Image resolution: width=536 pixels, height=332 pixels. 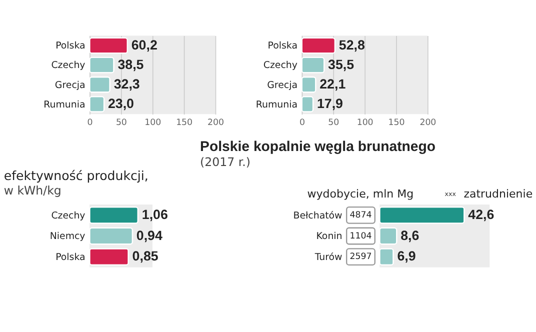 I want to click on text: 2597, so click(x=361, y=257).